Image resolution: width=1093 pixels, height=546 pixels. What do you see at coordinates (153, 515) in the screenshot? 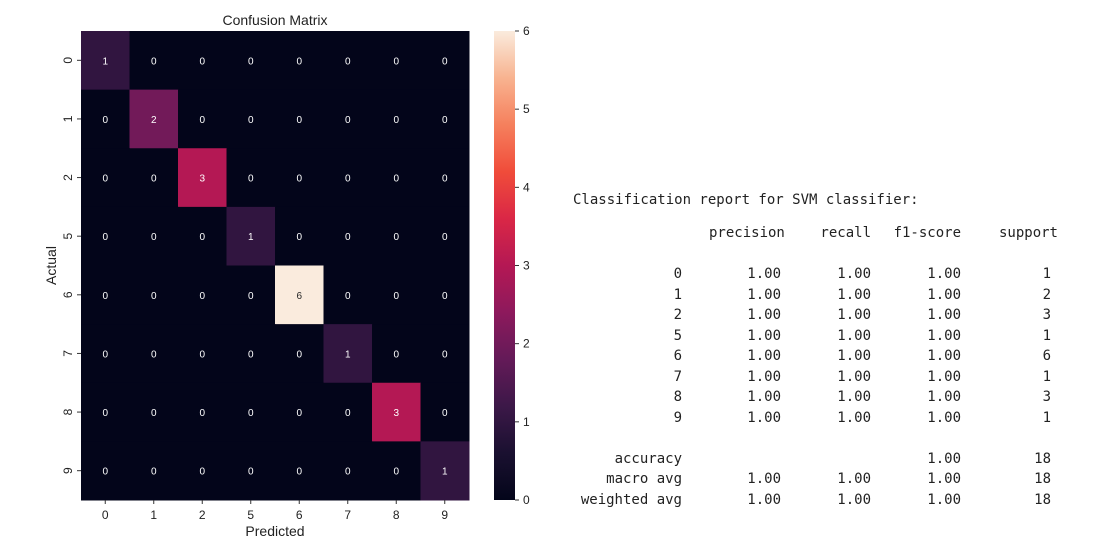
I see `x-tick-label: 1` at bounding box center [153, 515].